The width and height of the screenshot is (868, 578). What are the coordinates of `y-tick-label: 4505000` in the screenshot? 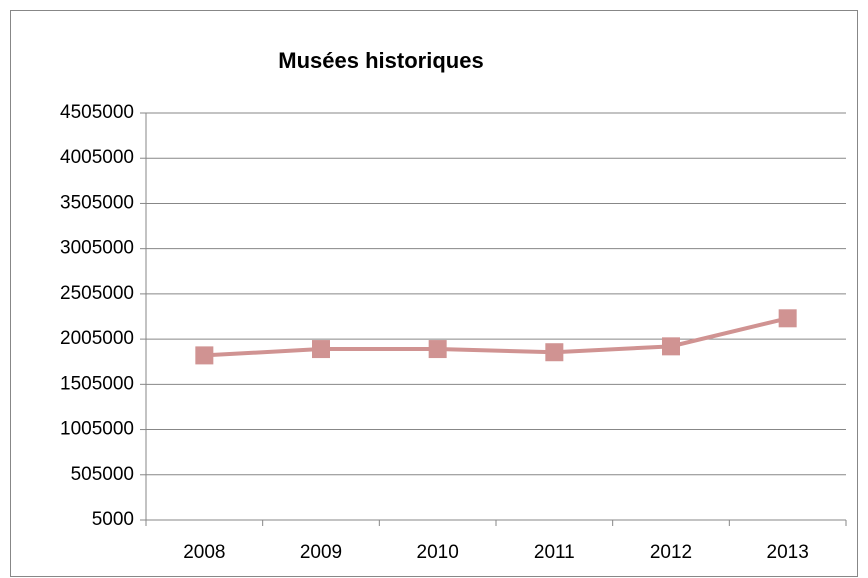 It's located at (97, 112).